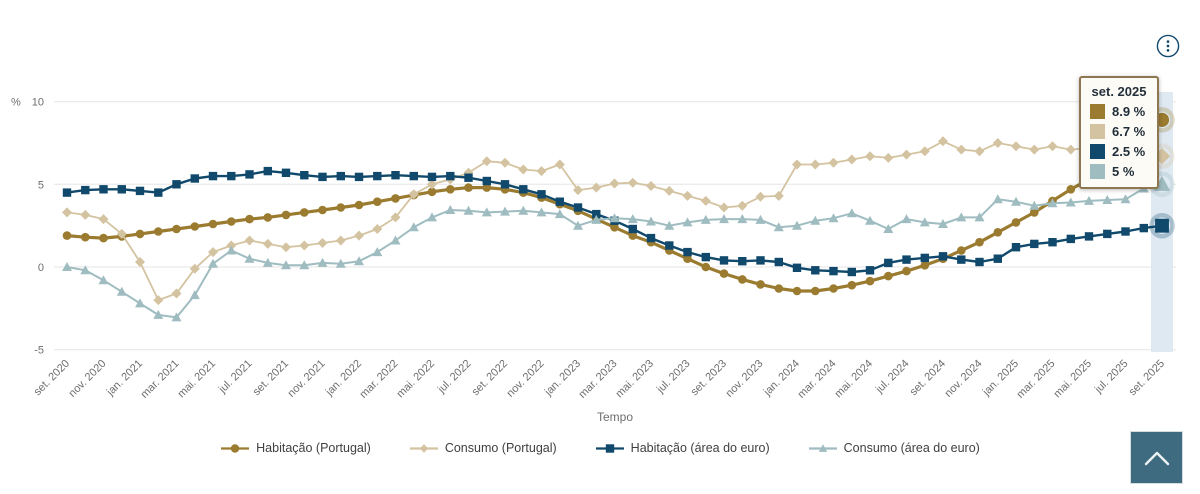 The image size is (1200, 494). Describe the element at coordinates (609, 448) in the screenshot. I see `legend-marker-square-icon` at that location.